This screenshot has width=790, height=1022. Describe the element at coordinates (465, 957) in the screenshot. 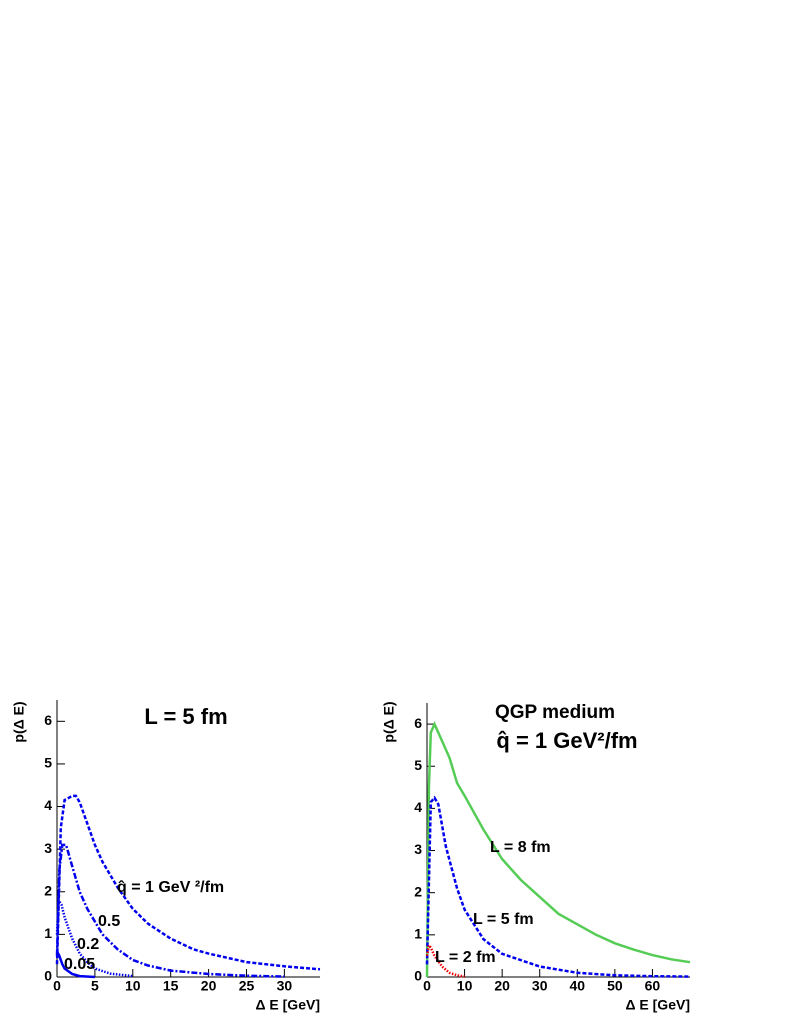

I see `series-label: L = 2 fm` at that location.